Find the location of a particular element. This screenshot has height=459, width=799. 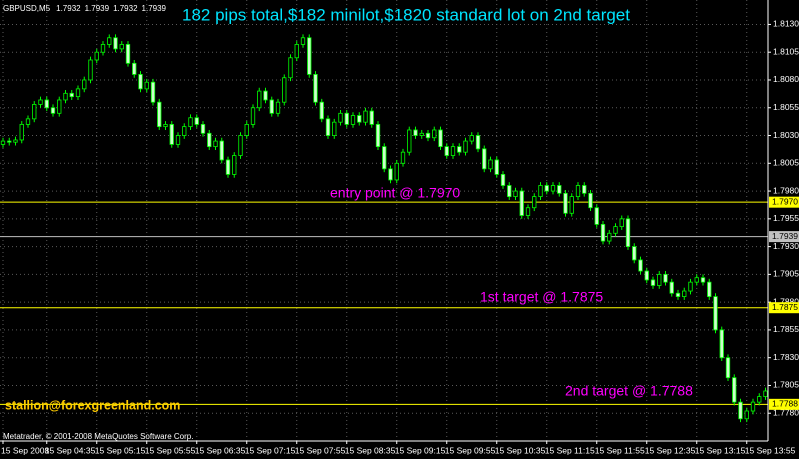

y-tick-label: 1.7930 is located at coordinates (786, 246).